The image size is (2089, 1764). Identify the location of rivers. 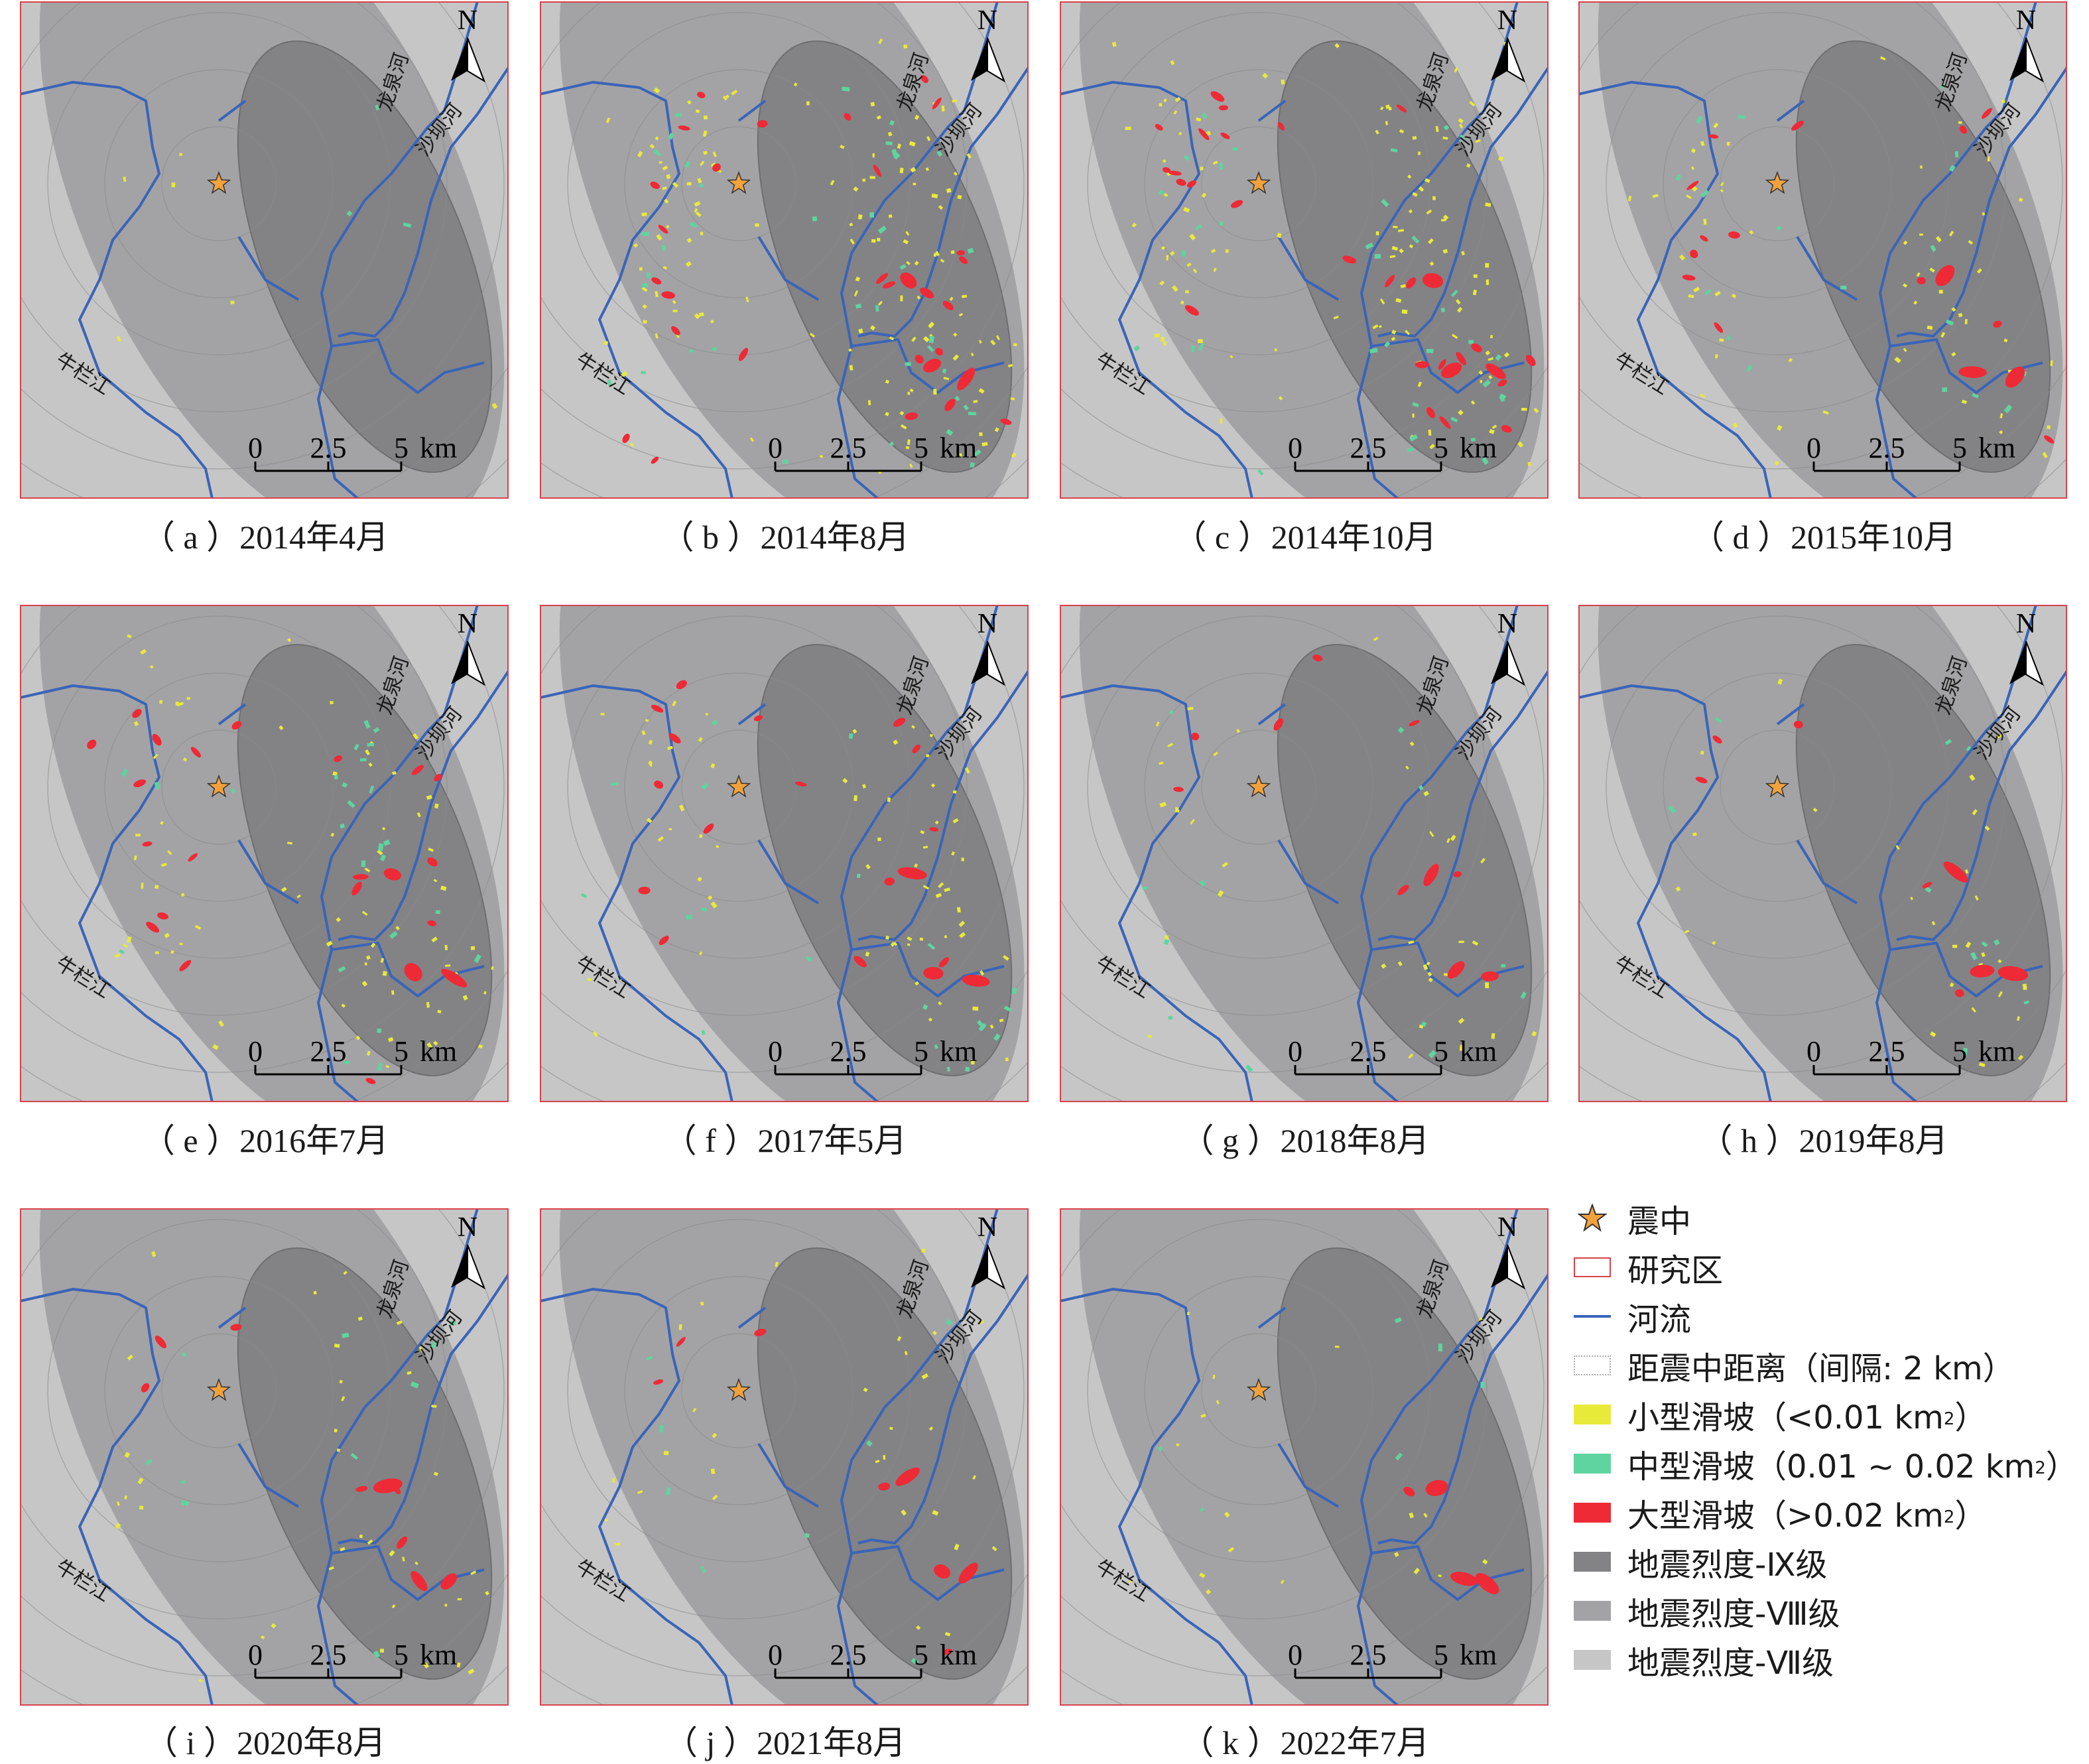
(264, 250).